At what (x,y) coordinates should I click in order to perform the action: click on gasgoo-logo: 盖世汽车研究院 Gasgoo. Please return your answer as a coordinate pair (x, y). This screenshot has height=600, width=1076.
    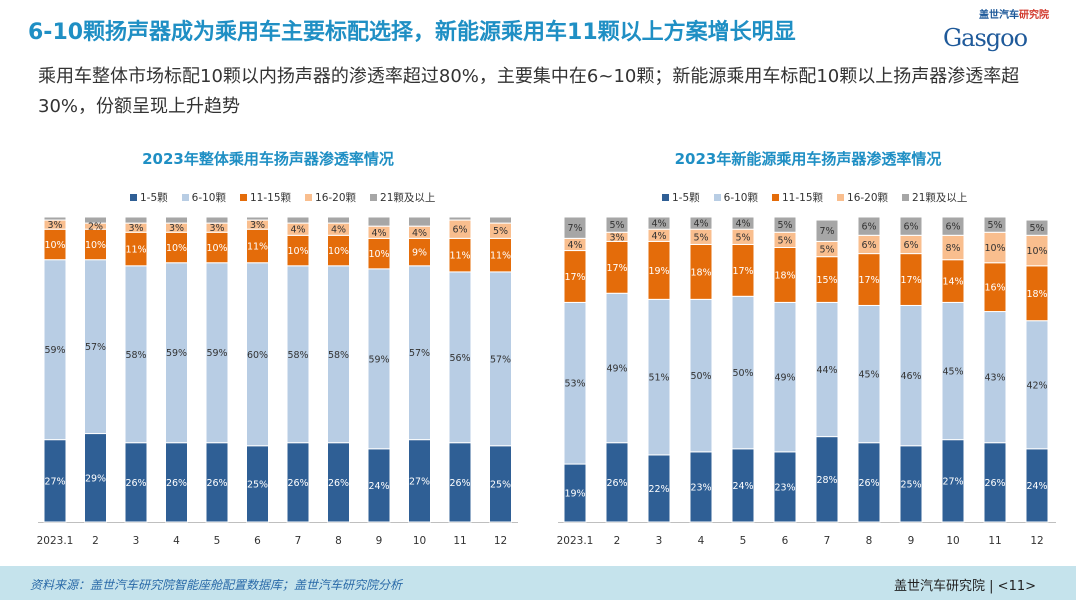
    Looking at the image, I should click on (996, 31).